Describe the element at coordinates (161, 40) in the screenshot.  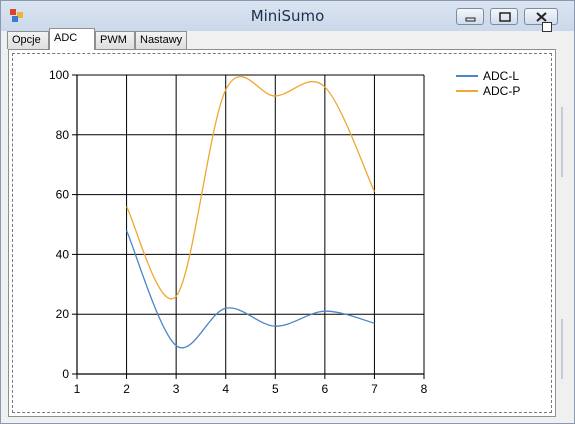
I see `tab-nastawy: Nastawy` at that location.